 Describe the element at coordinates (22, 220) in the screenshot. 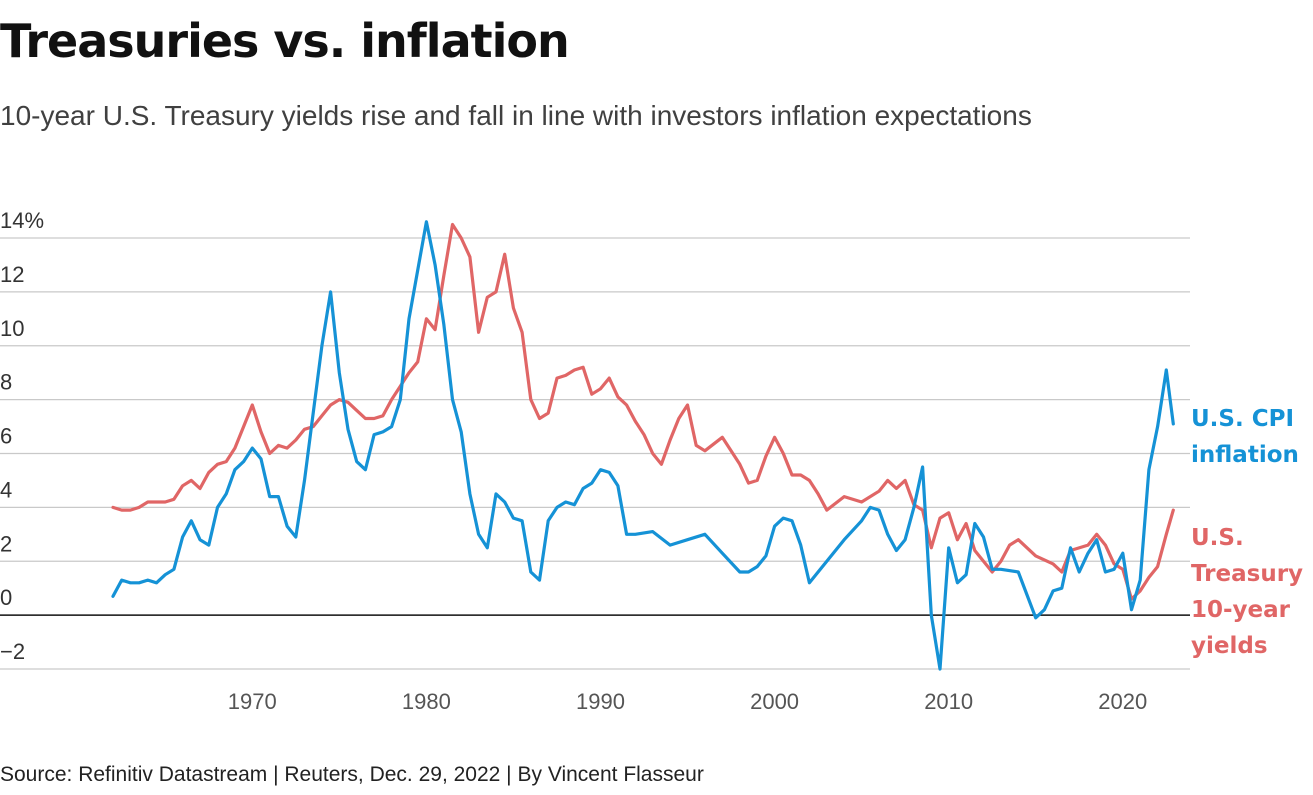

I see `y-tick-label: 14%` at that location.